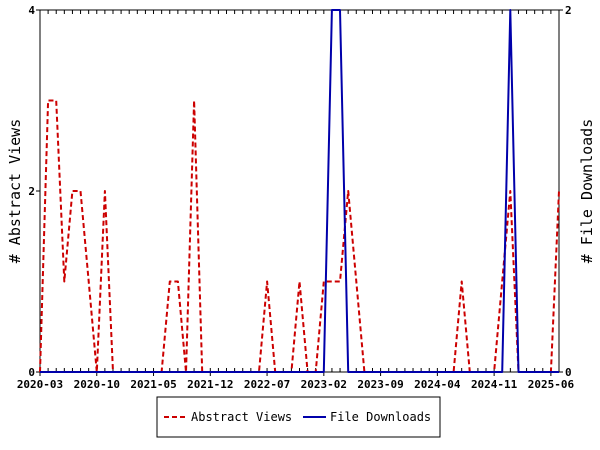 Image resolution: width=600 pixels, height=450 pixels. What do you see at coordinates (210, 384) in the screenshot?
I see `x-tick-label: 2021-12` at bounding box center [210, 384].